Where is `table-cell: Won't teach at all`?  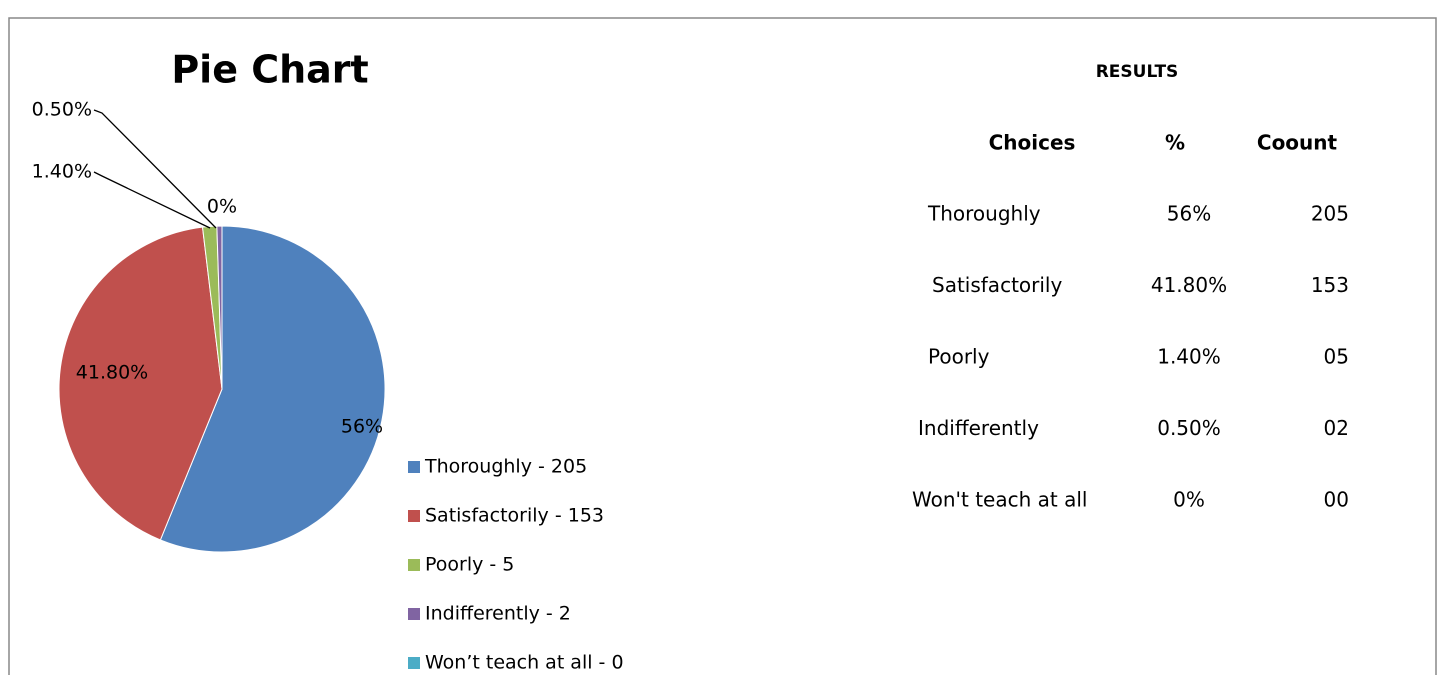
table-cell: Won't teach at all is located at coordinates (999, 500).